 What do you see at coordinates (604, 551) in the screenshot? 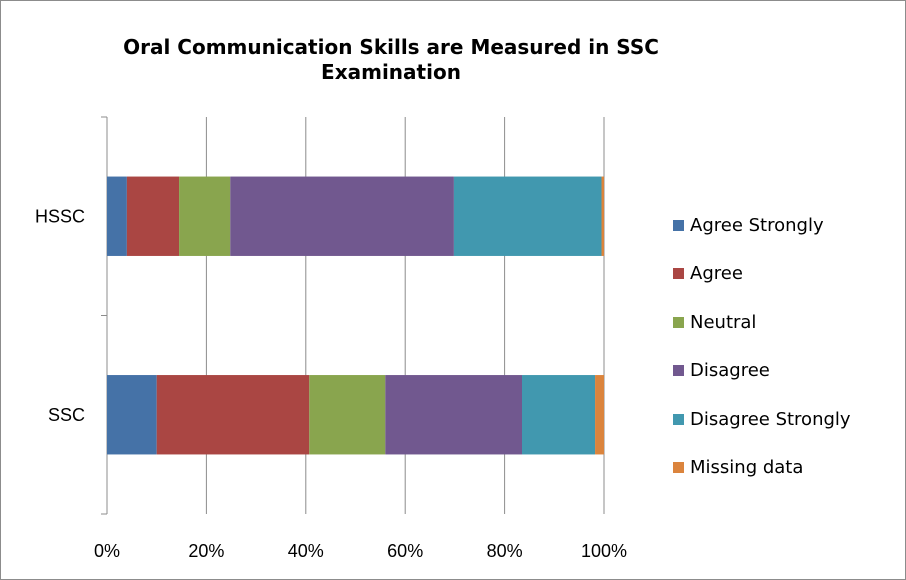
I see `x-tick-label: 100%` at bounding box center [604, 551].